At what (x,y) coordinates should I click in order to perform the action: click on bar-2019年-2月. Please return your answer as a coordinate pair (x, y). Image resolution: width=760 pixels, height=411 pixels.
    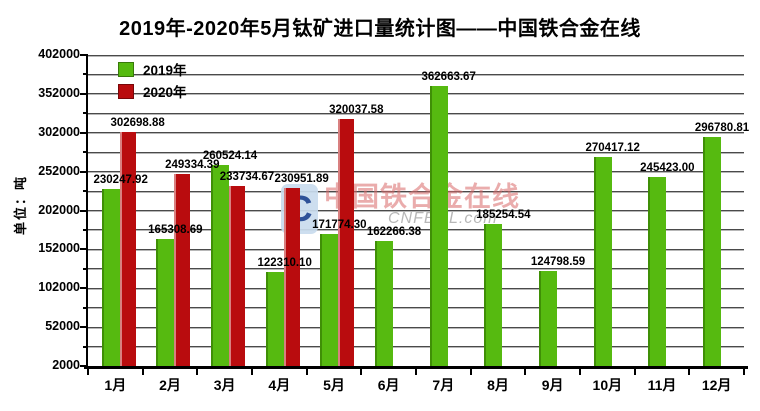
    Looking at the image, I should click on (165, 302).